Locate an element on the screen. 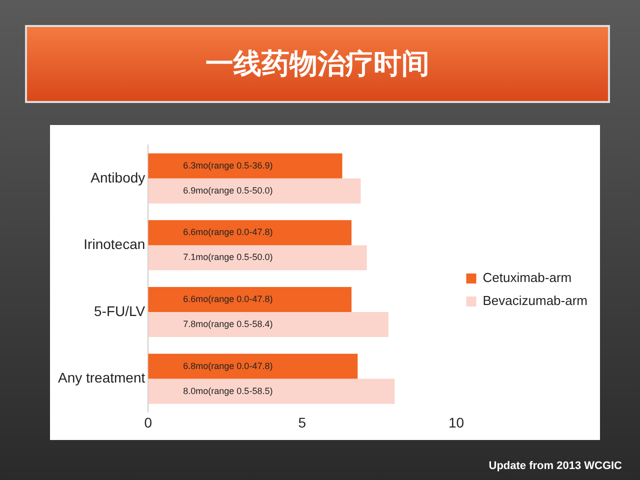  data-label: 8.0mo(range 0.5-58.5) is located at coordinates (228, 391).